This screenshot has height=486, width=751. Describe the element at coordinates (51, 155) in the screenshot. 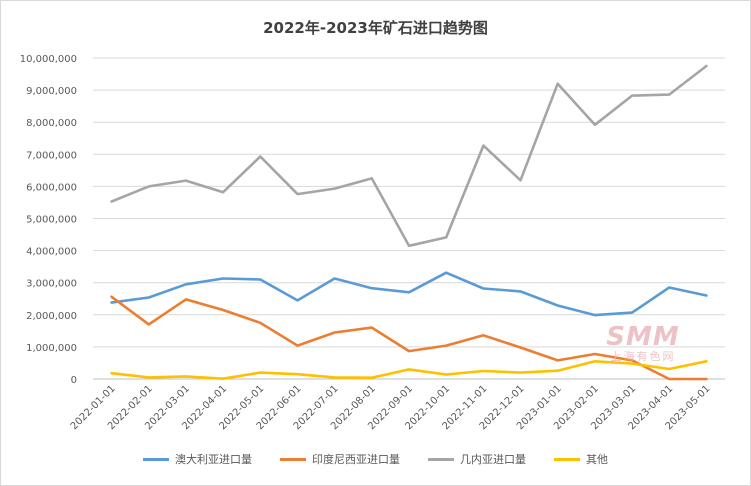

I see `y-tick-label: 7,000,000` at that location.